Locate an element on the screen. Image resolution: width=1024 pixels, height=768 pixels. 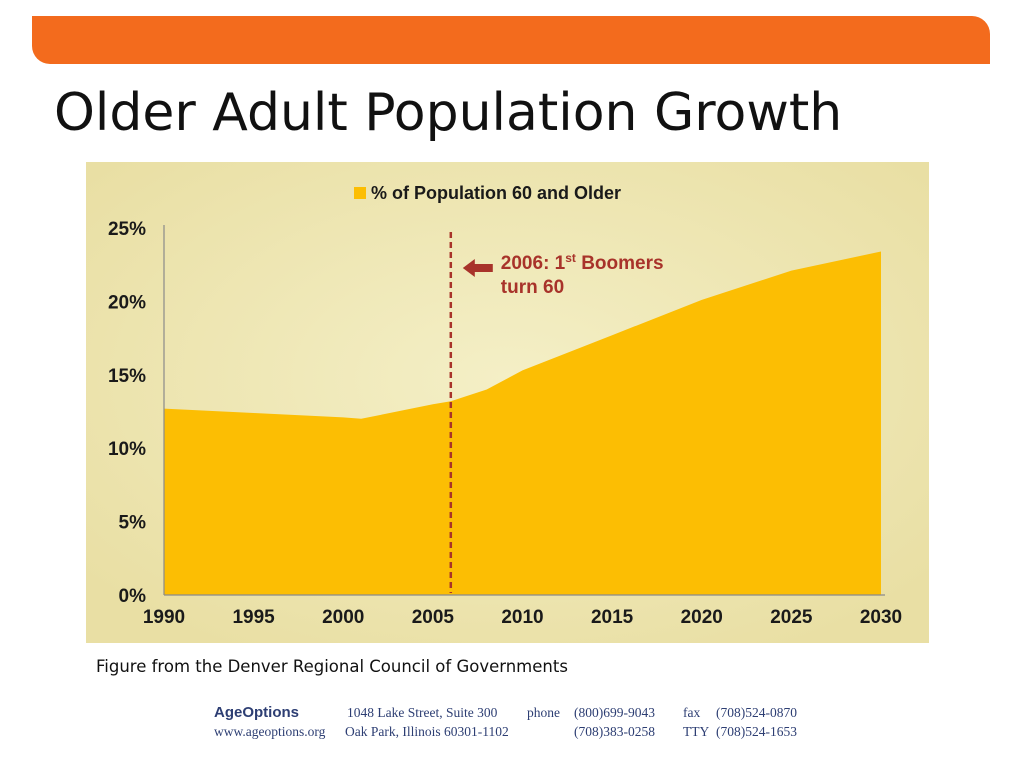
x-tick-label: 1995 is located at coordinates (253, 617).